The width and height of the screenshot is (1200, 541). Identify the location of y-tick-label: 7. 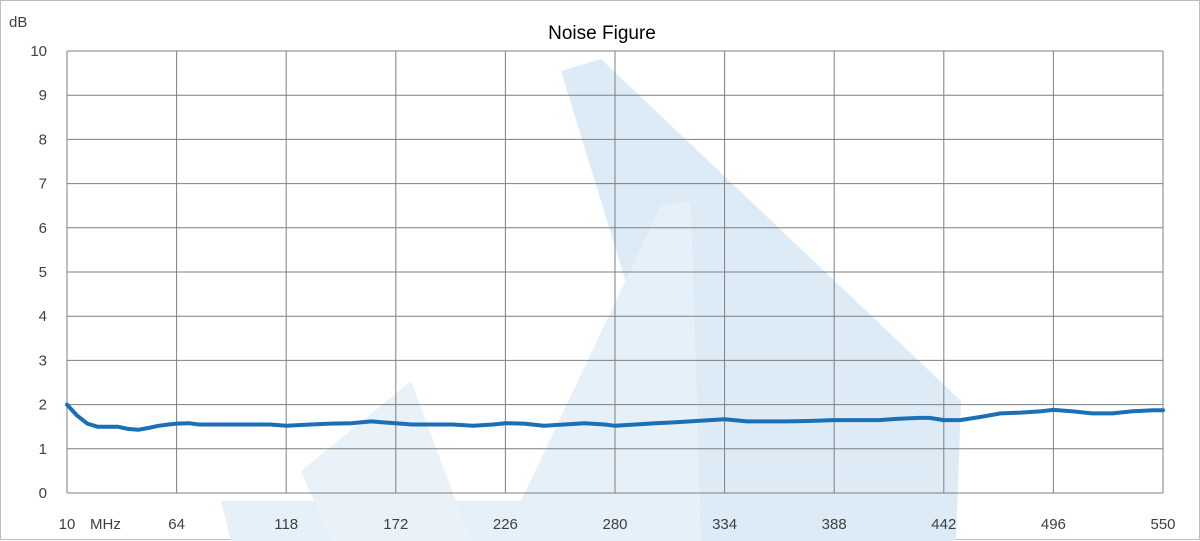
(43, 184).